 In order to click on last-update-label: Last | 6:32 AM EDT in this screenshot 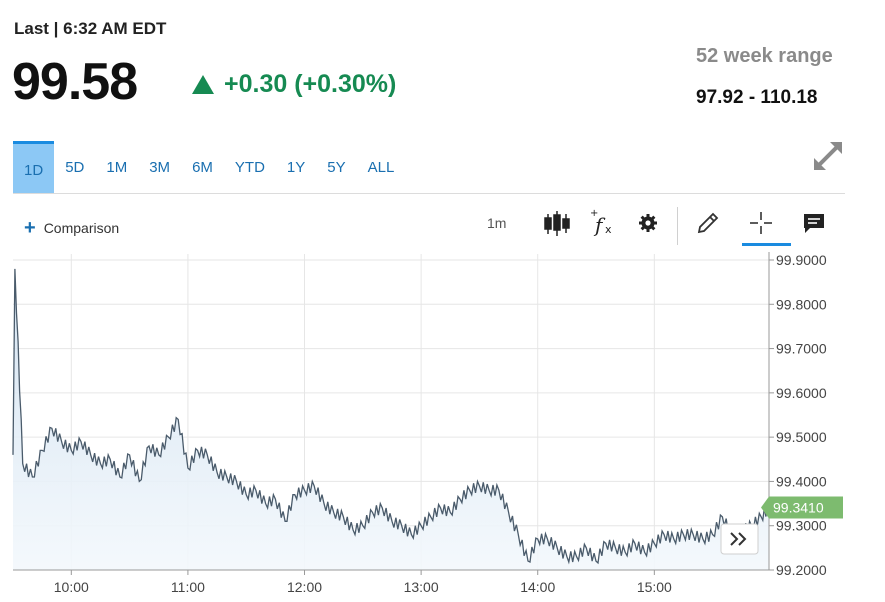, I will do `click(90, 28)`.